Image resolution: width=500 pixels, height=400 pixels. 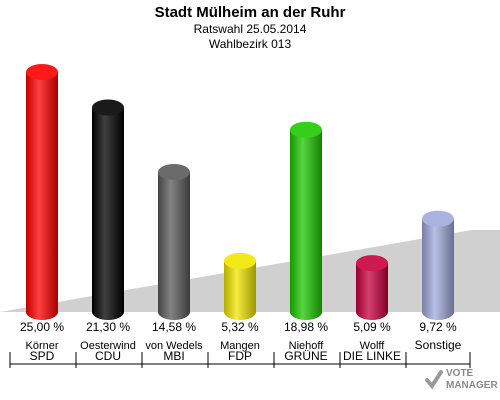 What do you see at coordinates (472, 385) in the screenshot?
I see `logo-line-2: MANAGER` at bounding box center [472, 385].